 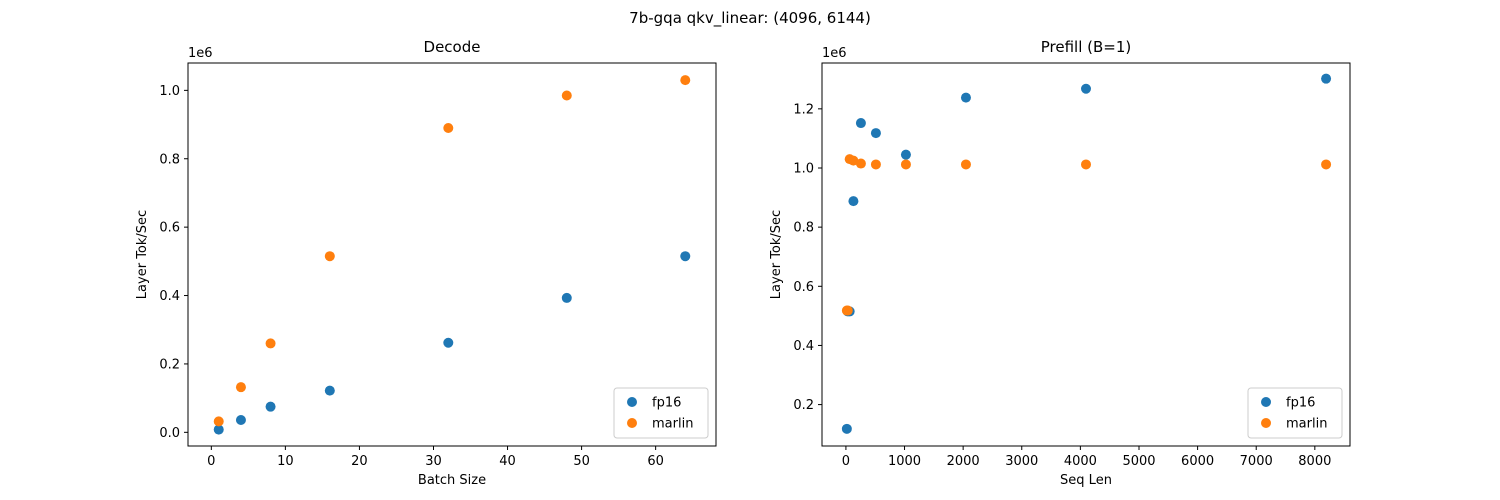 What do you see at coordinates (169, 433) in the screenshot?
I see `decode-ytick-label: 0.0` at bounding box center [169, 433].